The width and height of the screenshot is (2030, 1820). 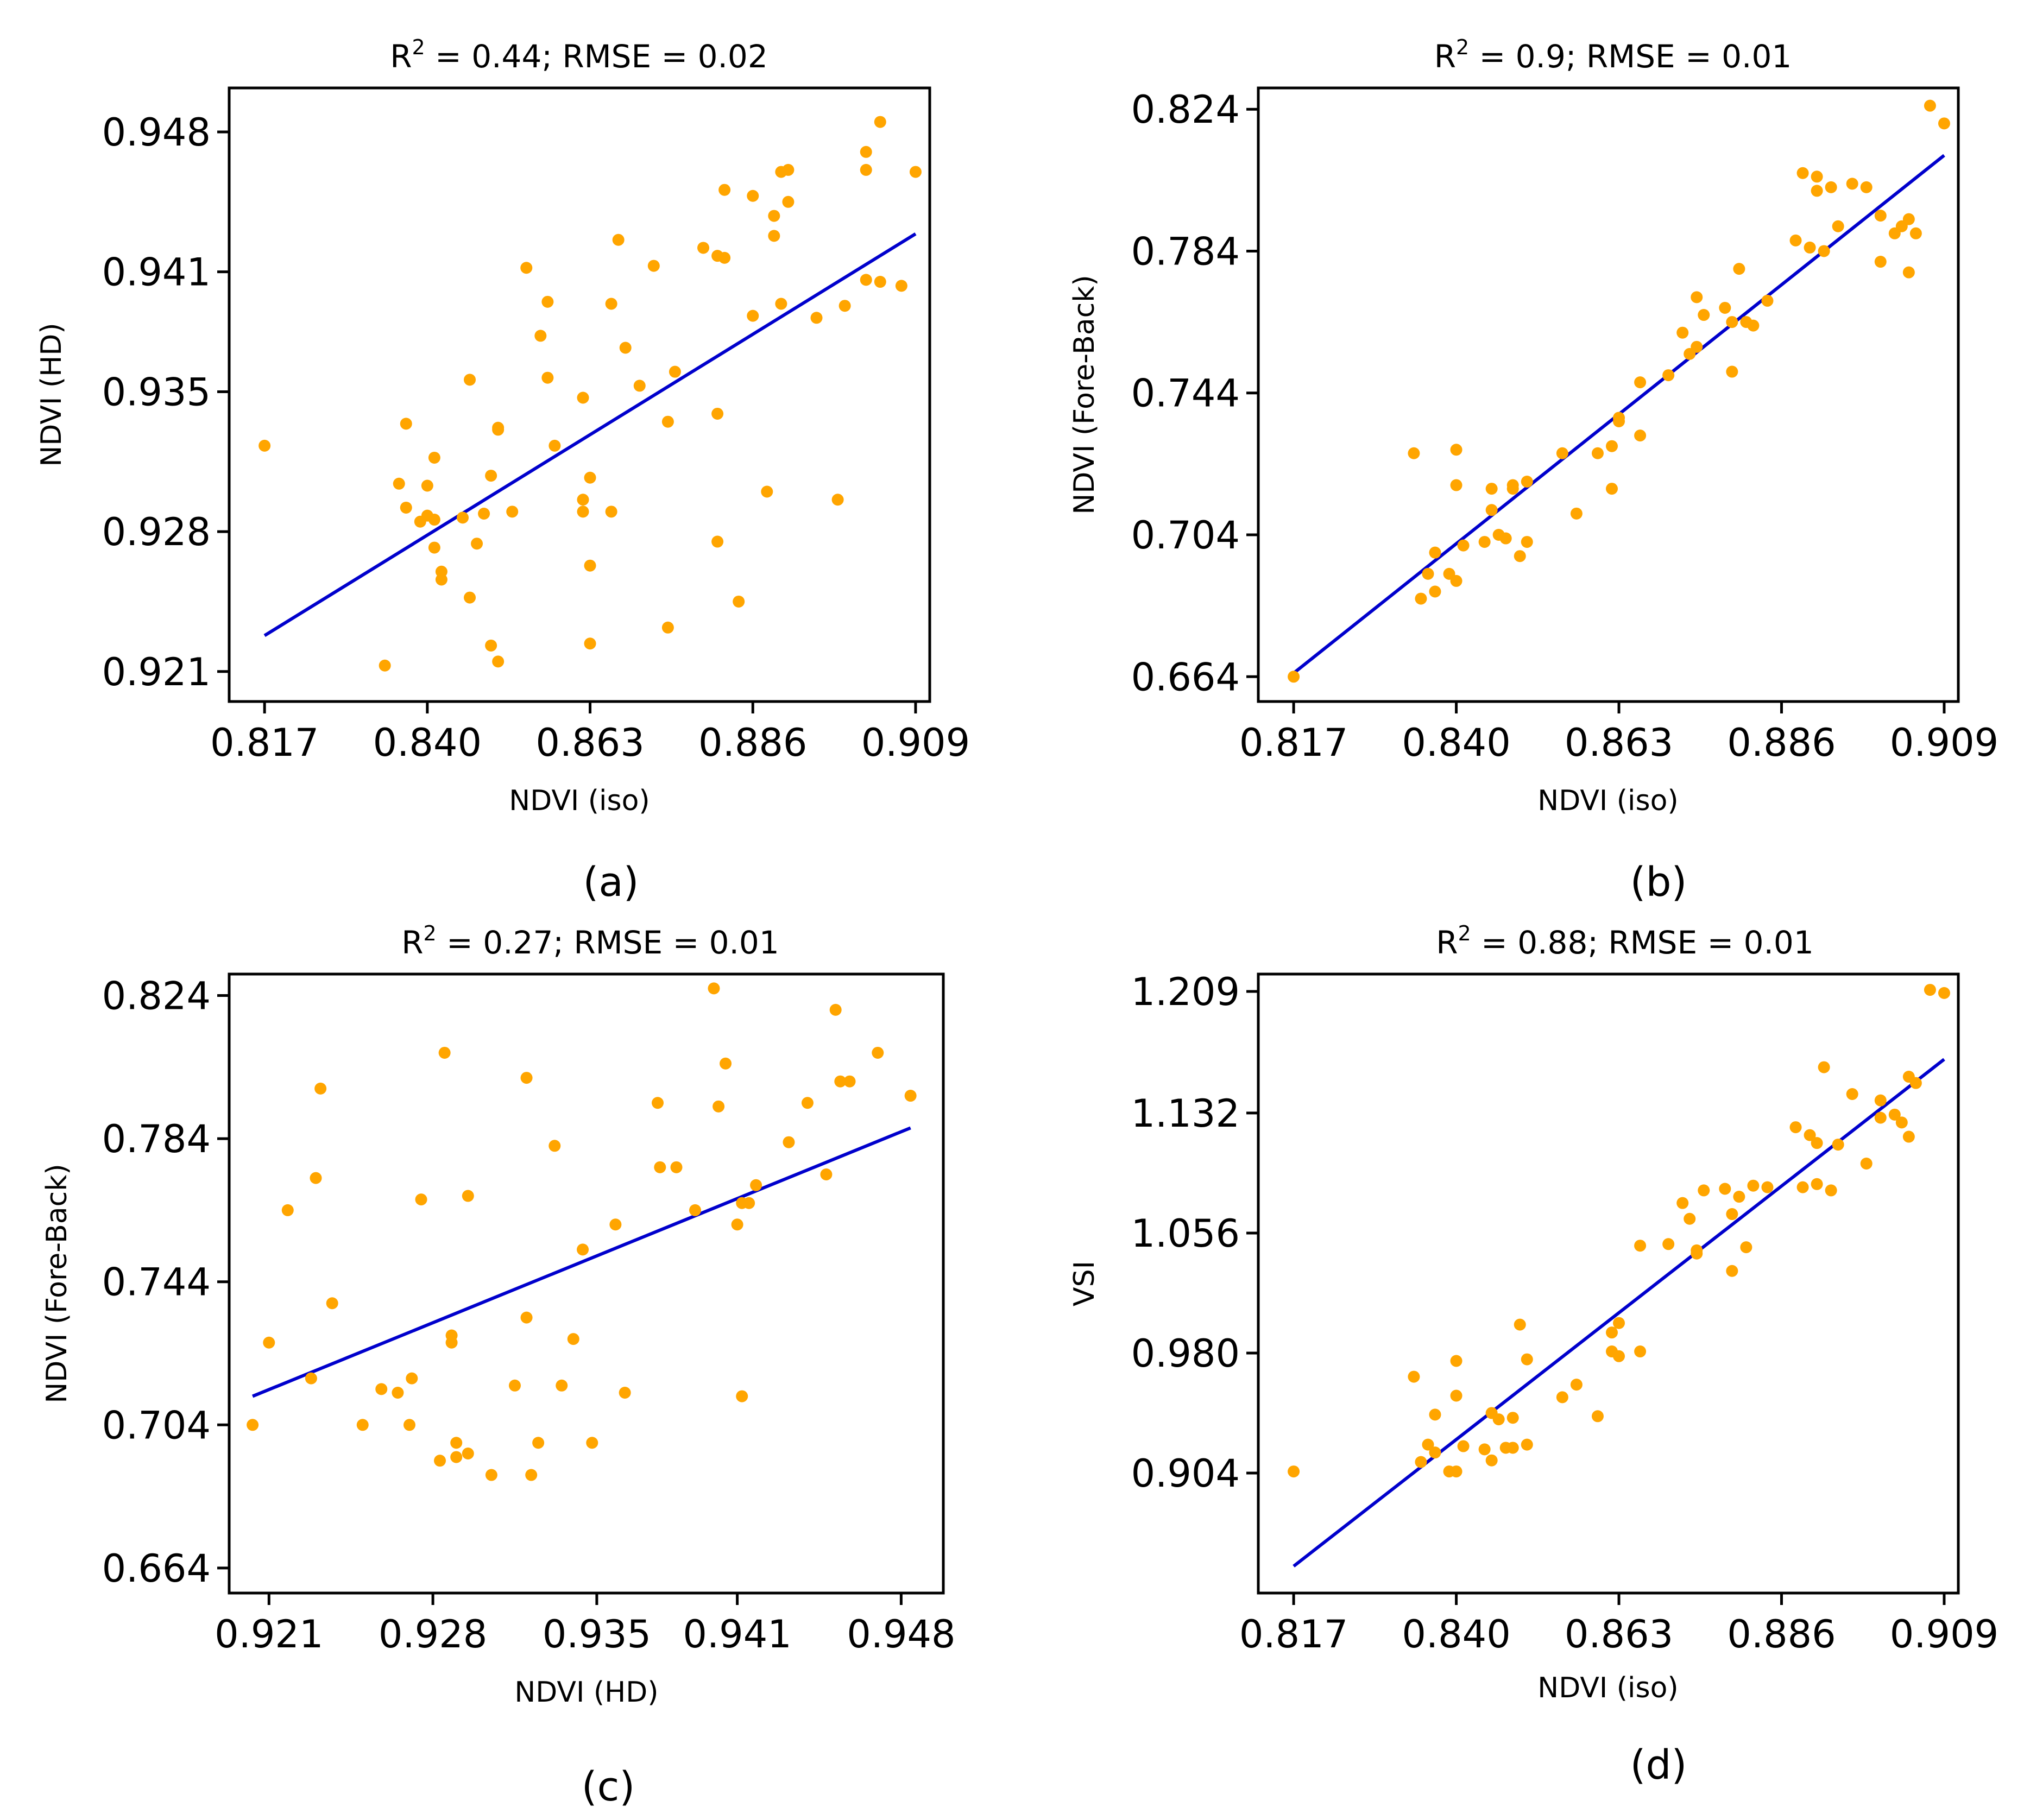 I want to click on regression-line, so click(x=581, y=1262).